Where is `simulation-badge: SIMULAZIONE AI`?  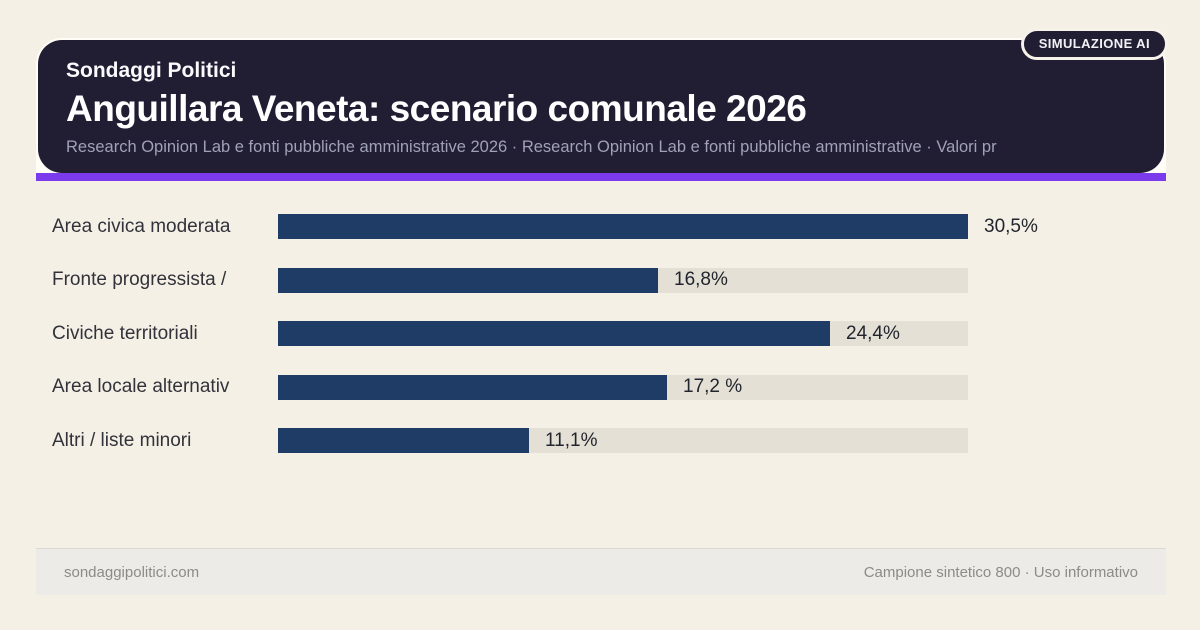
simulation-badge: SIMULAZIONE AI is located at coordinates (1094, 44).